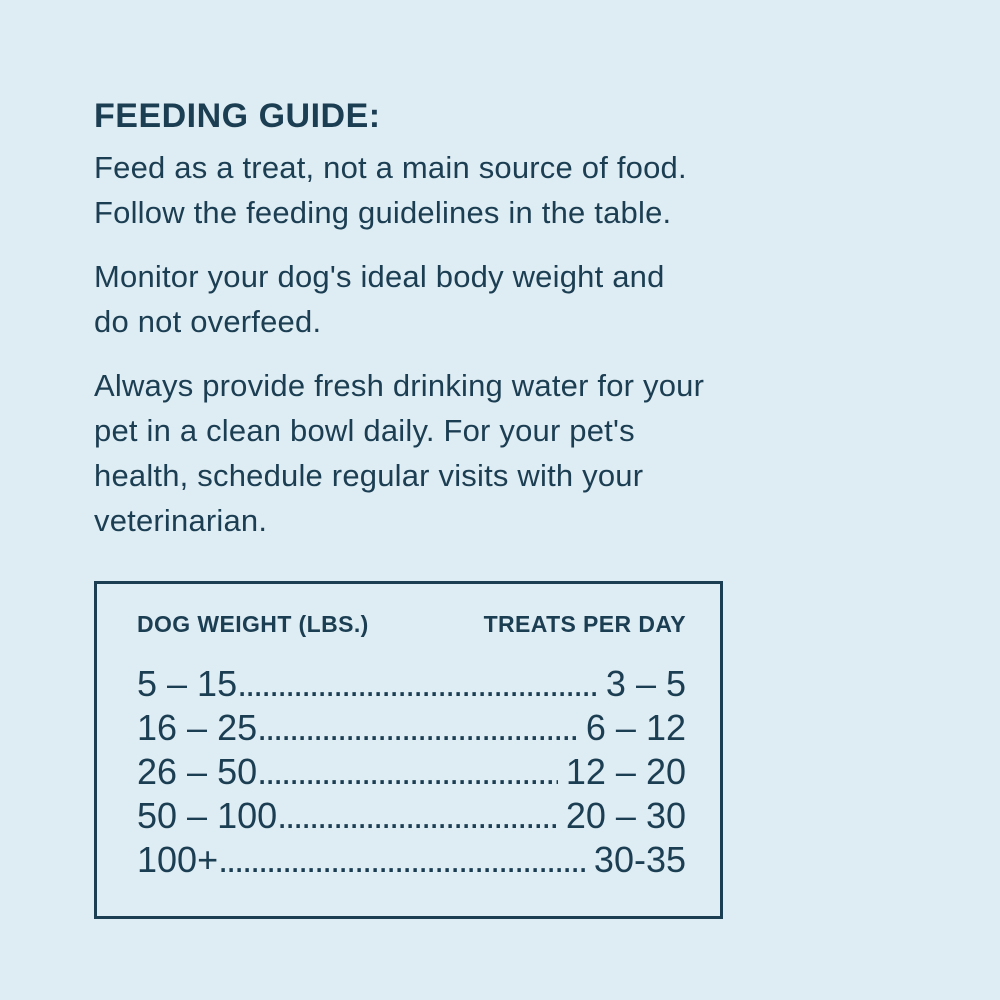  What do you see at coordinates (187, 683) in the screenshot?
I see `weight-cell: 5 – 15` at bounding box center [187, 683].